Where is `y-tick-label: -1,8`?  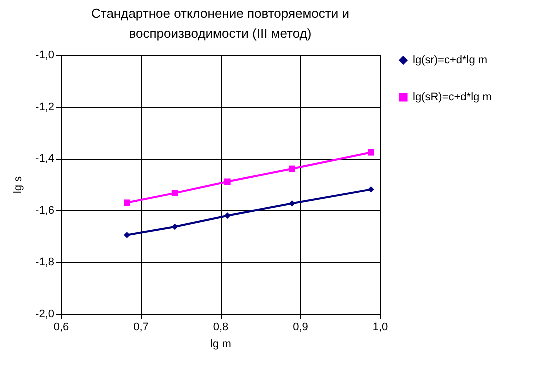
y-tick-label: -1,8 is located at coordinates (45, 262).